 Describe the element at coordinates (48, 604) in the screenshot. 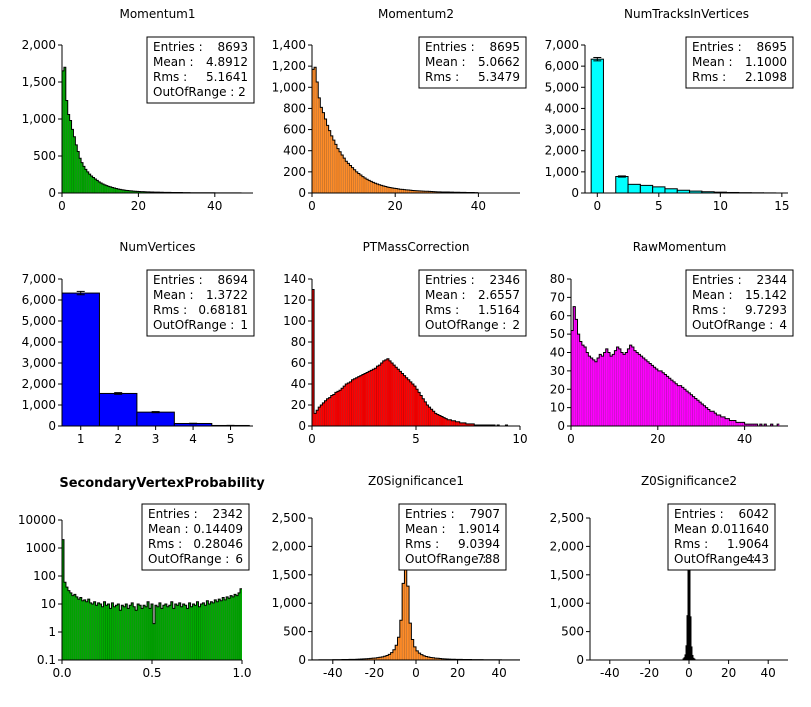

I see `y-tick-label: 10` at that location.